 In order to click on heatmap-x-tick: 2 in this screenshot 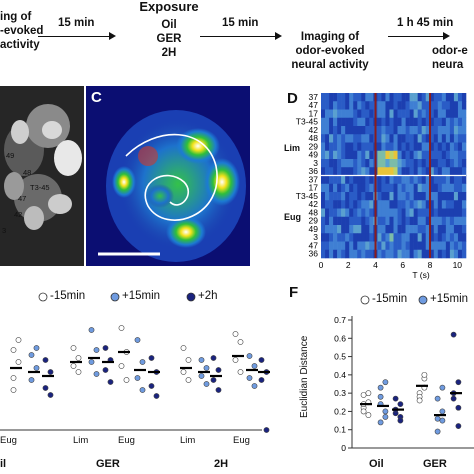, I will do `click(348, 265)`.